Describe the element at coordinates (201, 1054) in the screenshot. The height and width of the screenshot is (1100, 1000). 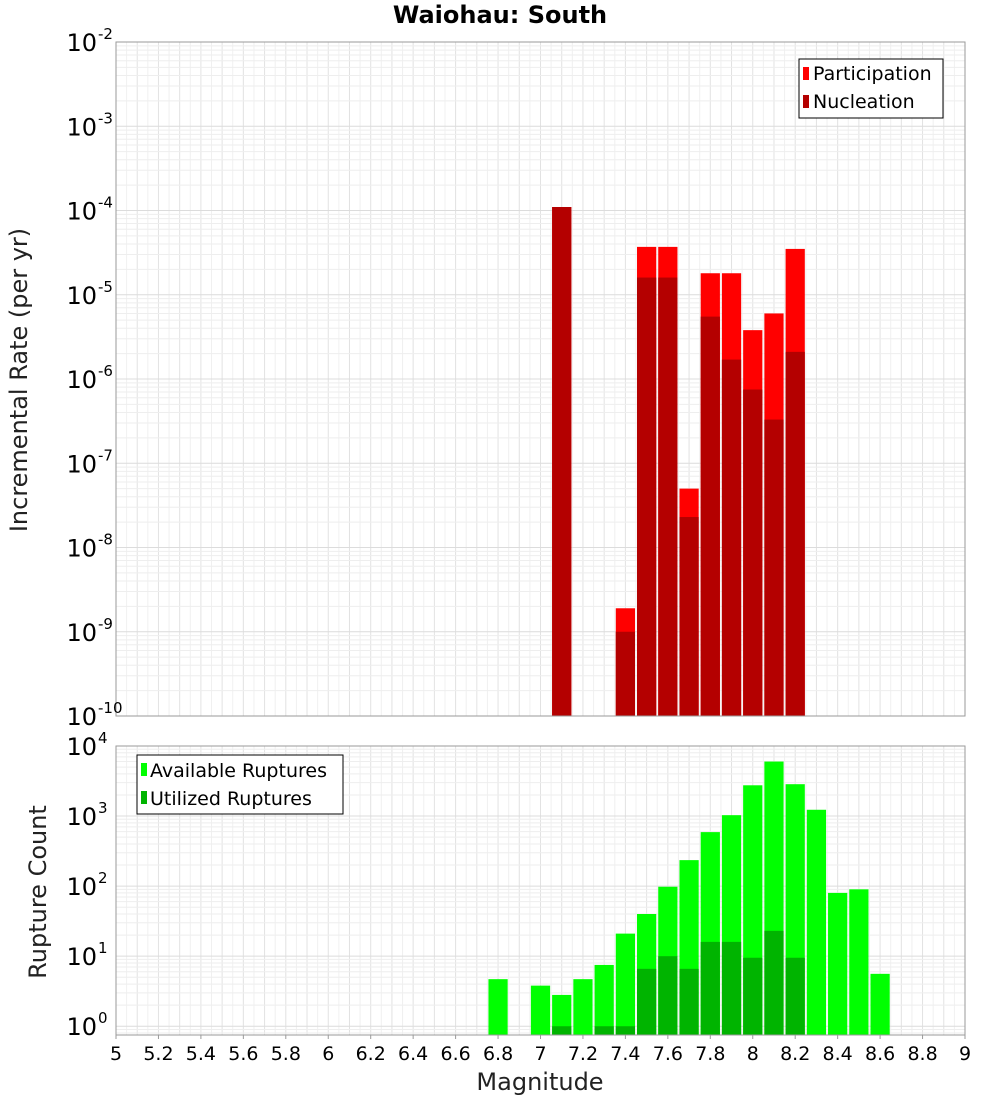
I see `x-tick-label: 5.4` at that location.